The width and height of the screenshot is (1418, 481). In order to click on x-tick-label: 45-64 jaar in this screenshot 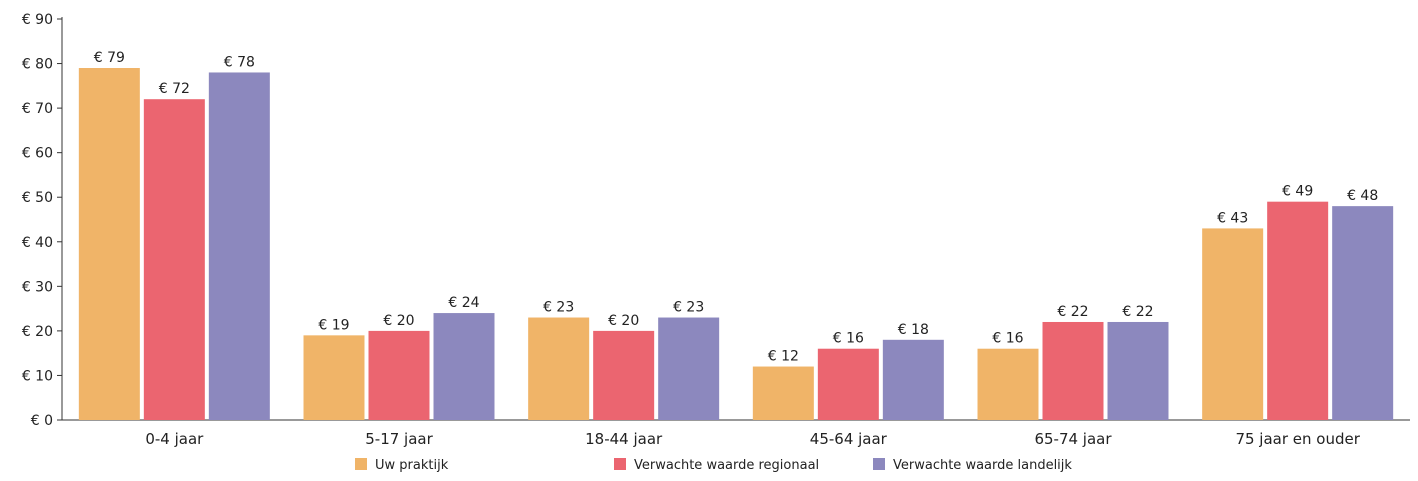, I will do `click(849, 439)`.